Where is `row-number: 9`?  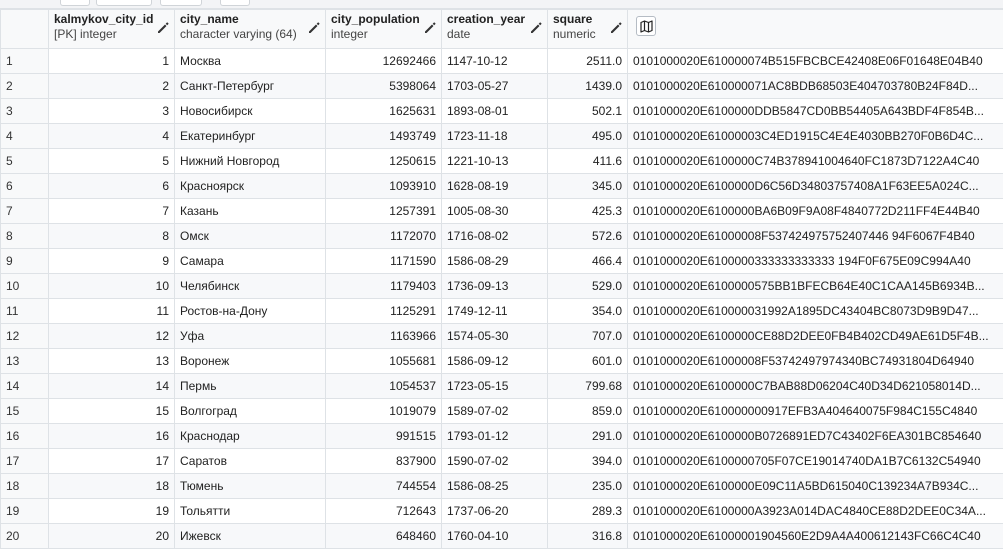 row-number: 9 is located at coordinates (24, 261).